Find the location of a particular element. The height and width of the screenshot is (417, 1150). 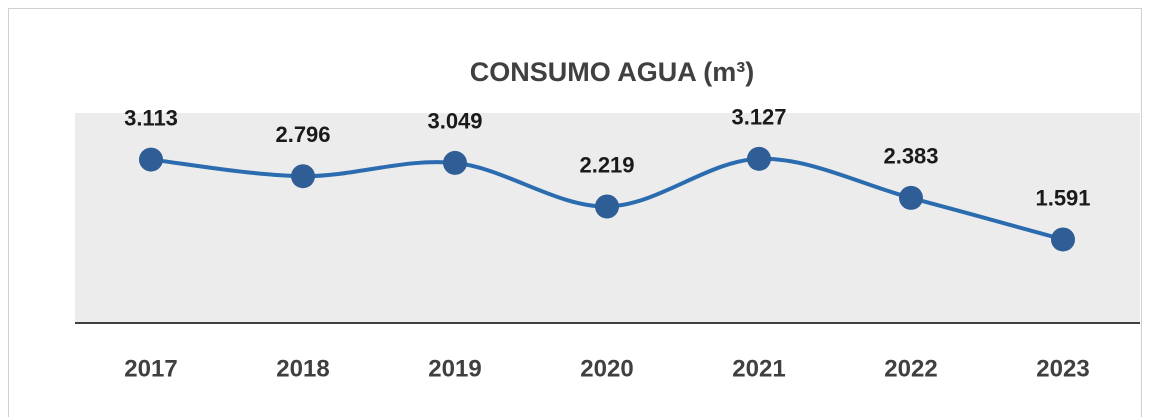

x-tick-label: 2021 is located at coordinates (758, 368).